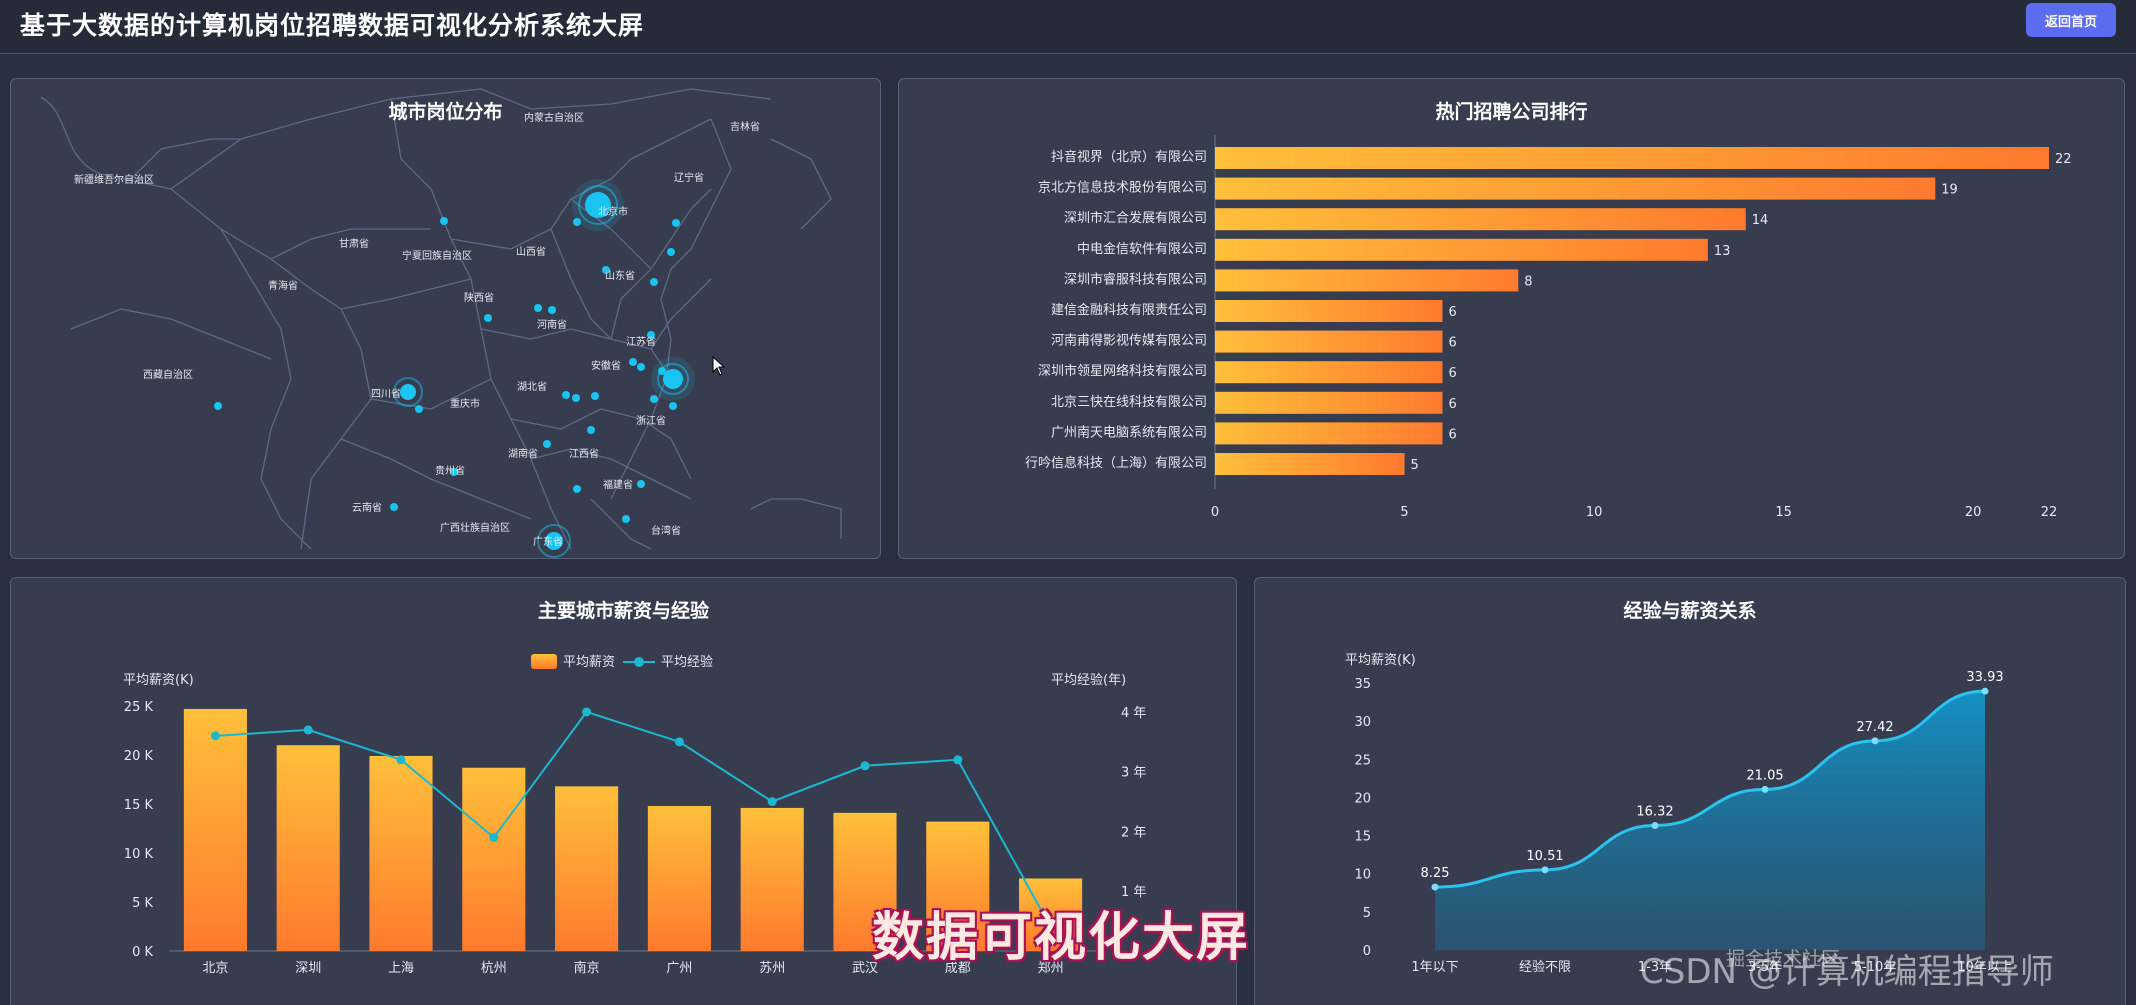 This screenshot has width=2136, height=1005. What do you see at coordinates (1116, 463) in the screenshot?
I see `company-label: 行吟信息科技（上海）有限公司` at bounding box center [1116, 463].